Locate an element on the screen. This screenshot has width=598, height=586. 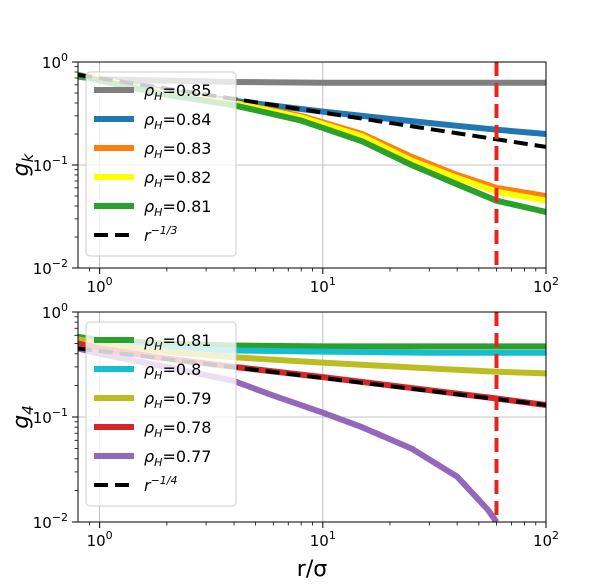
legend-entry: ρH=0.82 is located at coordinates (177, 179).